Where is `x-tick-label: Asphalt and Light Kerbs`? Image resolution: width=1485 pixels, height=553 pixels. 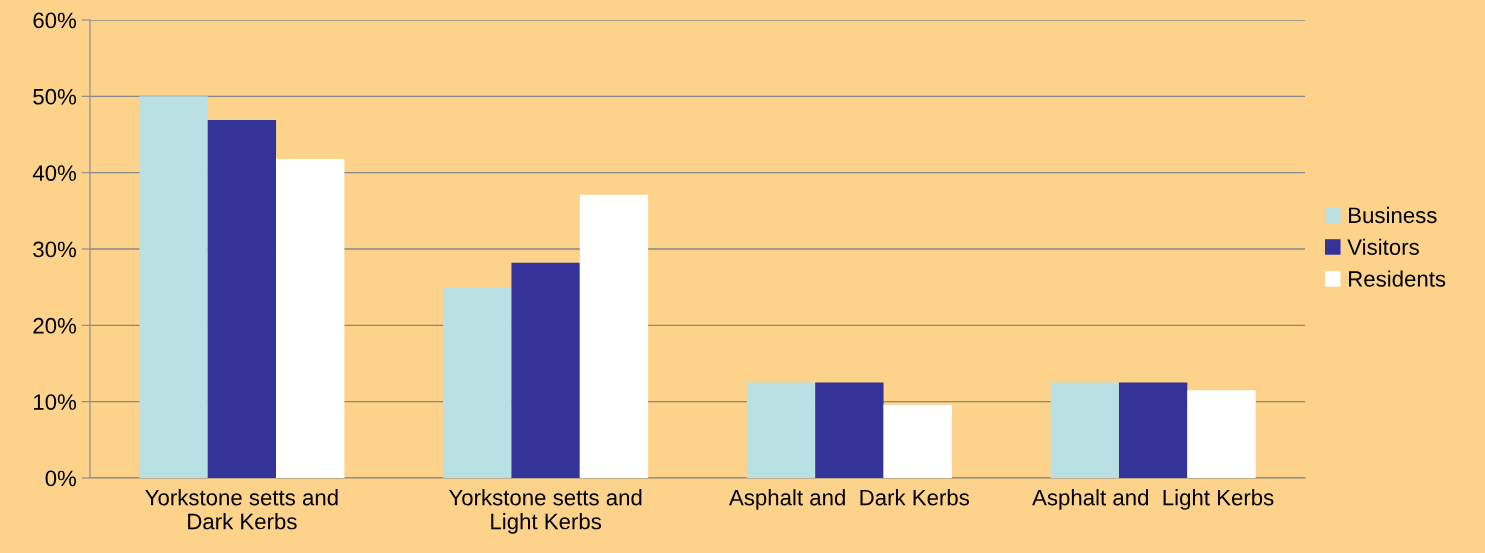 x-tick-label: Asphalt and Light Kerbs is located at coordinates (1153, 499).